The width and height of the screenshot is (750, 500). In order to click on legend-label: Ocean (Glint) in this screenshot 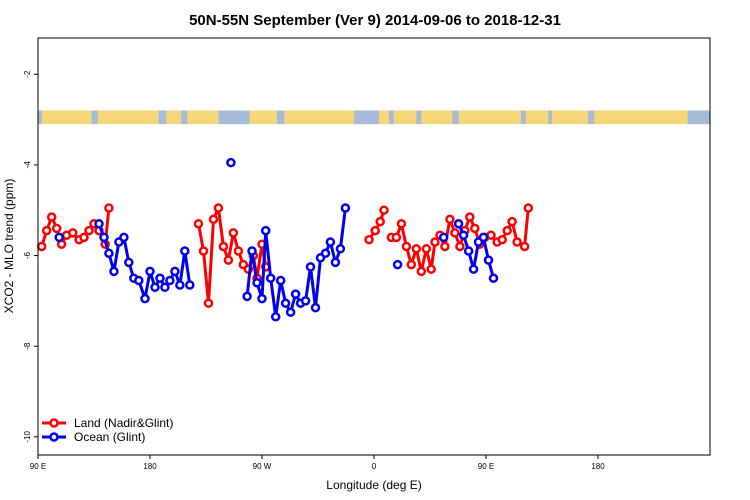, I will do `click(109, 437)`.